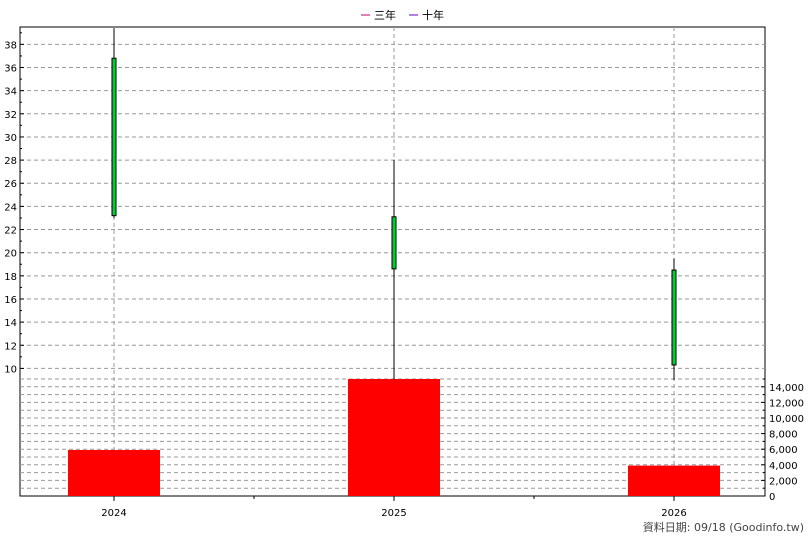 This screenshot has width=808, height=540. What do you see at coordinates (786, 388) in the screenshot?
I see `volume-tick-label: 14,000` at bounding box center [786, 388].